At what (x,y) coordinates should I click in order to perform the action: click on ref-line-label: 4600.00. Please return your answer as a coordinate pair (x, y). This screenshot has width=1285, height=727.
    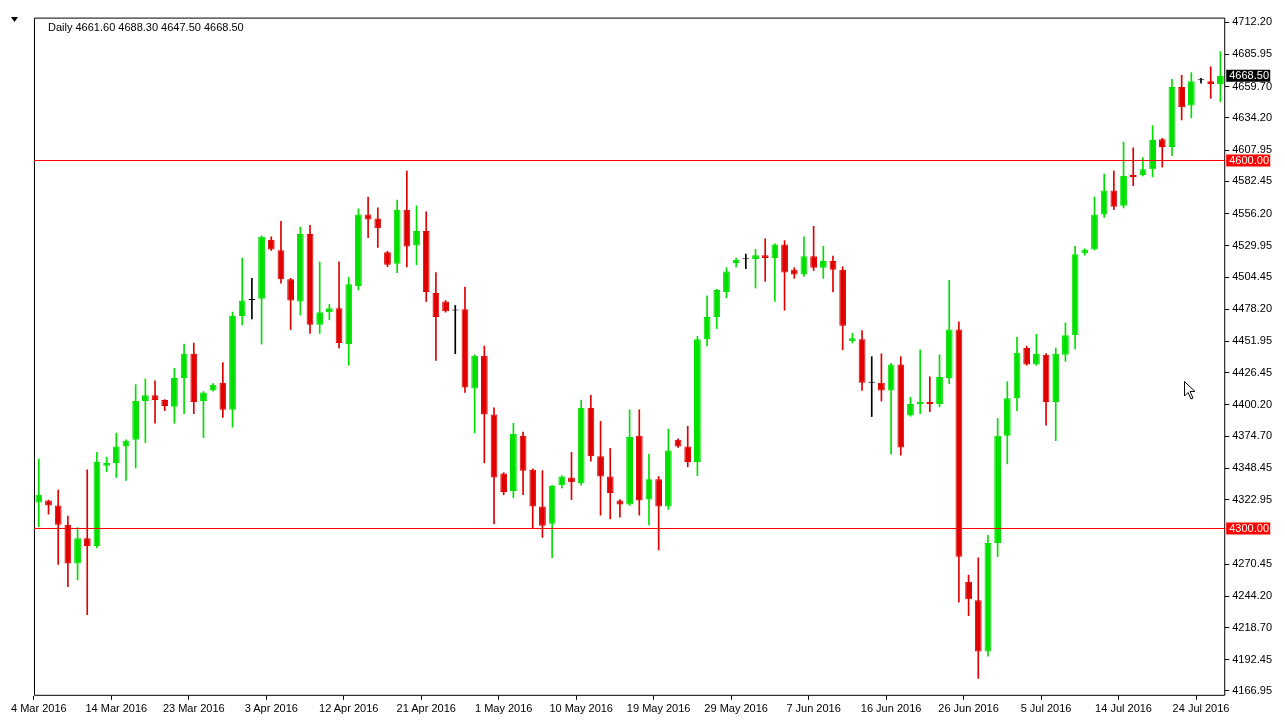
    Looking at the image, I should click on (1249, 159).